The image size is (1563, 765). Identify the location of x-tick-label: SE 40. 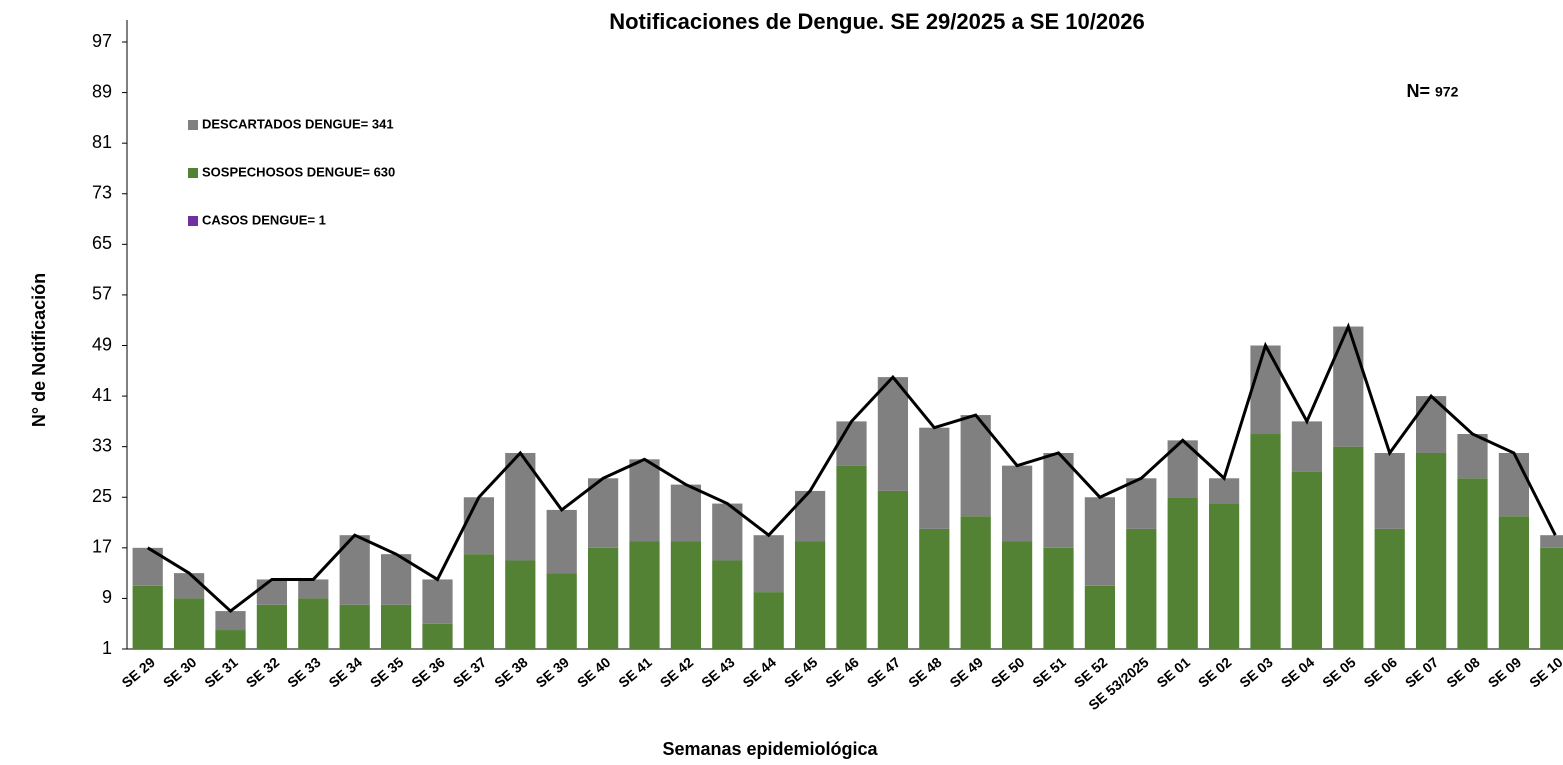
(594, 672).